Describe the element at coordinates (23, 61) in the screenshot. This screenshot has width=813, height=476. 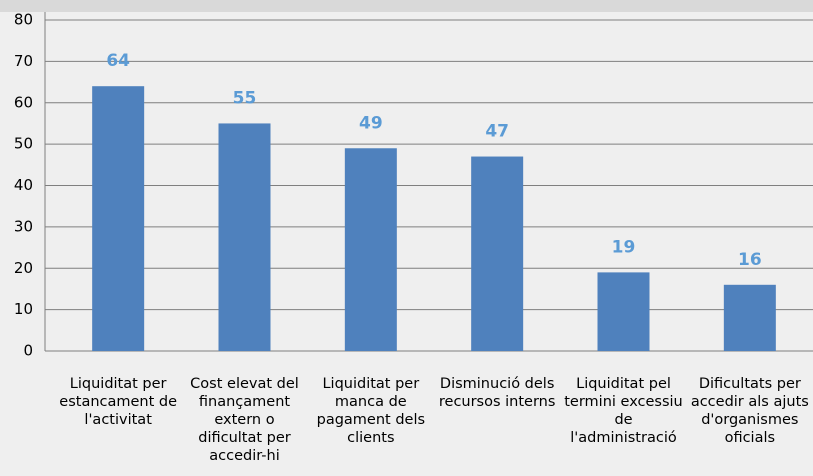
I see `y-tick-label: 70` at that location.